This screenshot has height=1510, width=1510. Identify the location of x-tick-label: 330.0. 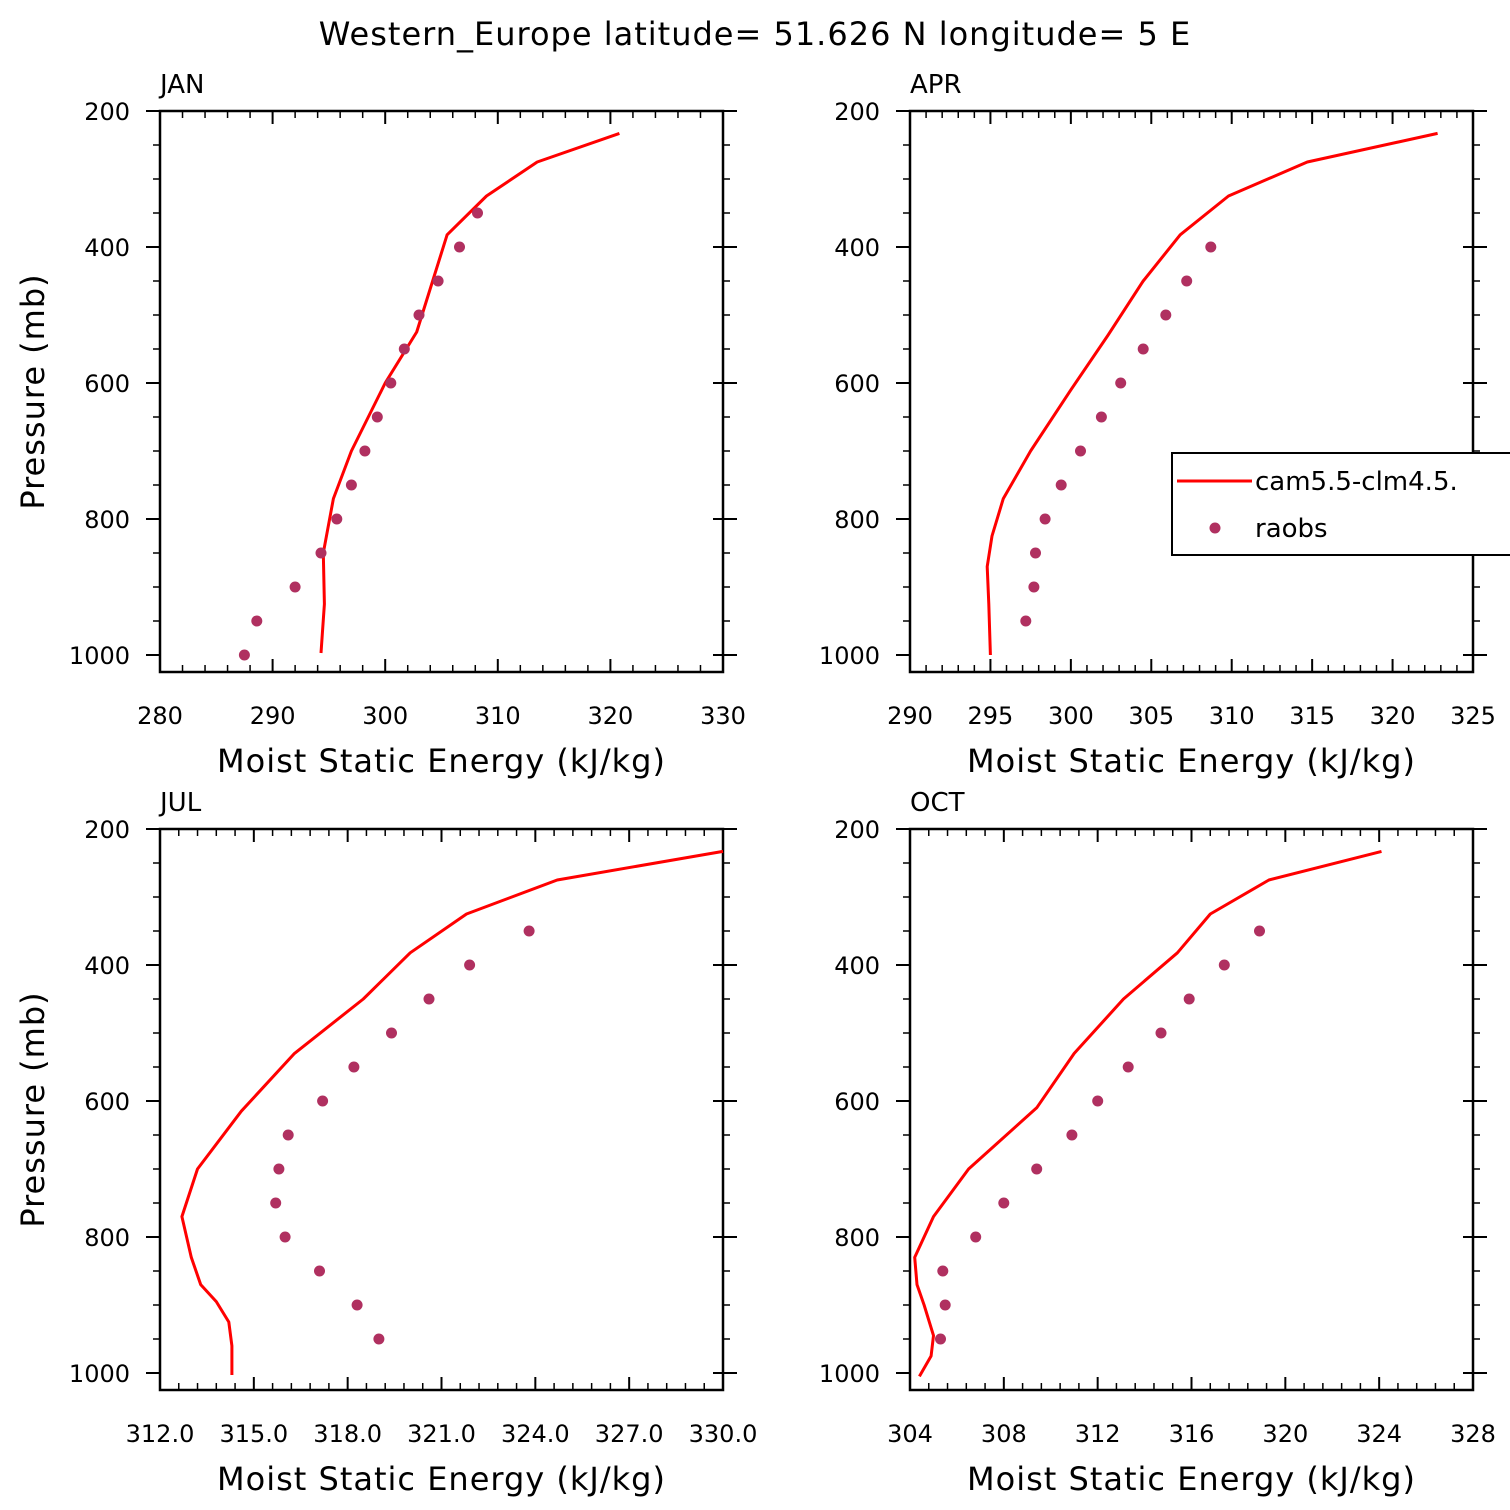
(723, 1434).